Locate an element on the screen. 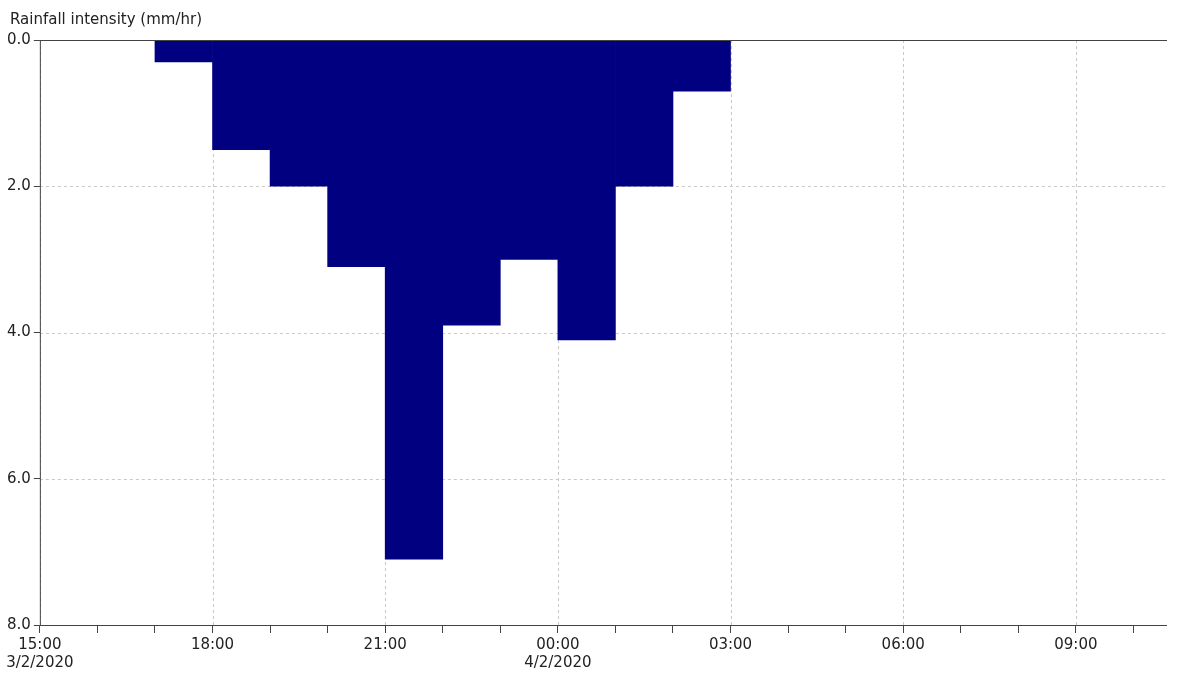 The height and width of the screenshot is (679, 1181). y-tick-label: 4.0 is located at coordinates (19, 331).